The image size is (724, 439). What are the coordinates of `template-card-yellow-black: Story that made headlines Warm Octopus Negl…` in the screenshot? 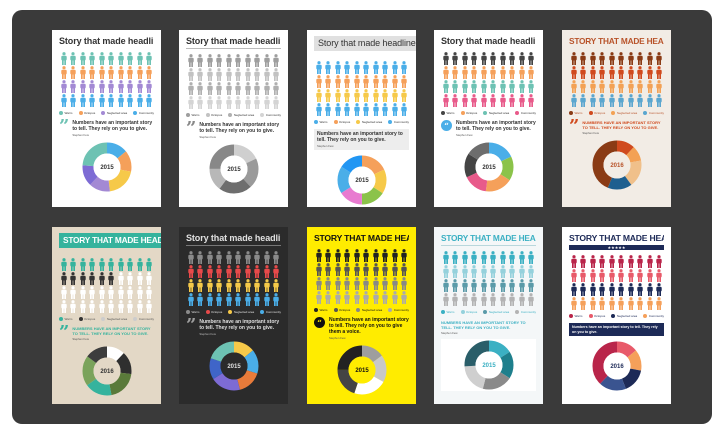 It's located at (361, 315).